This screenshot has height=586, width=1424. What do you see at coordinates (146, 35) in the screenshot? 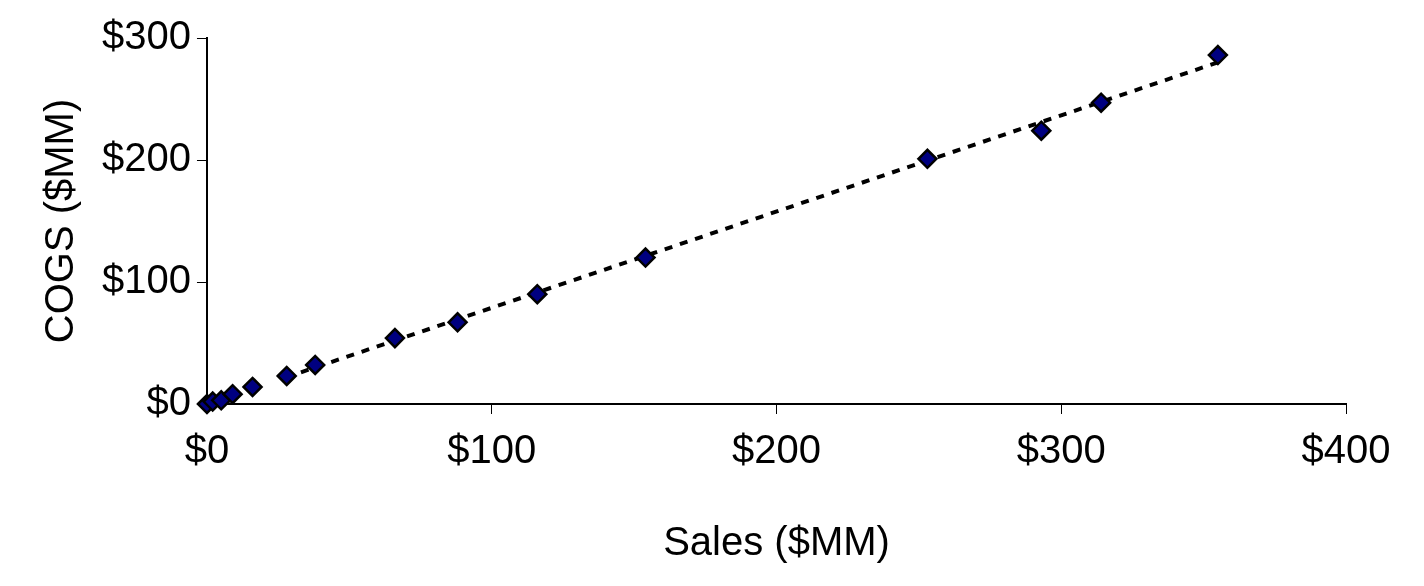
I see `y-tick-label: $300` at bounding box center [146, 35].